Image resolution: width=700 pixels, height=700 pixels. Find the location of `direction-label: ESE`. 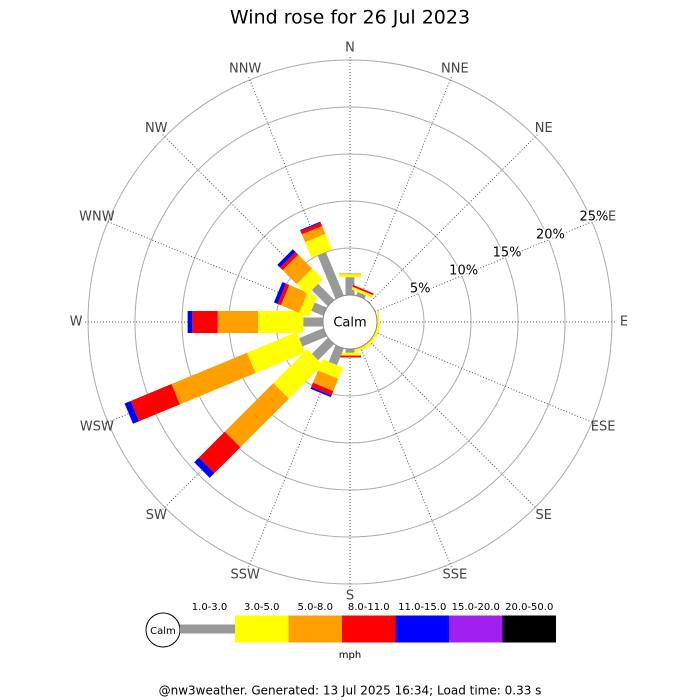

direction-label: ESE is located at coordinates (603, 426).